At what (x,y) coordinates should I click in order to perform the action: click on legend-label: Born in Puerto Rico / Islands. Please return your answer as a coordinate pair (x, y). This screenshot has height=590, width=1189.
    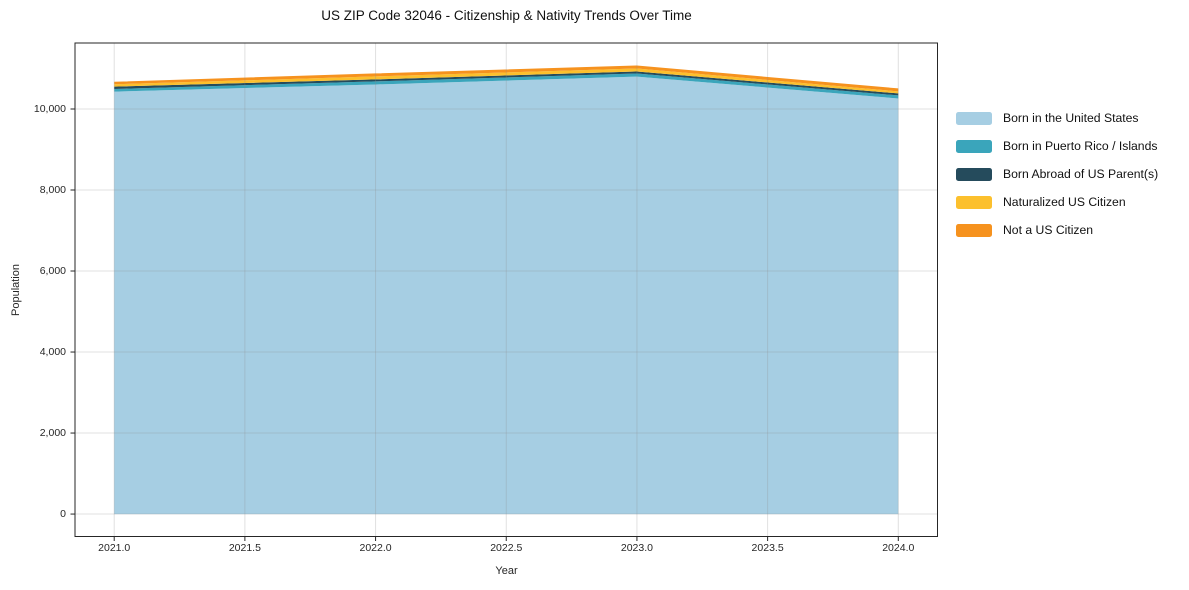
    Looking at the image, I should click on (1080, 146).